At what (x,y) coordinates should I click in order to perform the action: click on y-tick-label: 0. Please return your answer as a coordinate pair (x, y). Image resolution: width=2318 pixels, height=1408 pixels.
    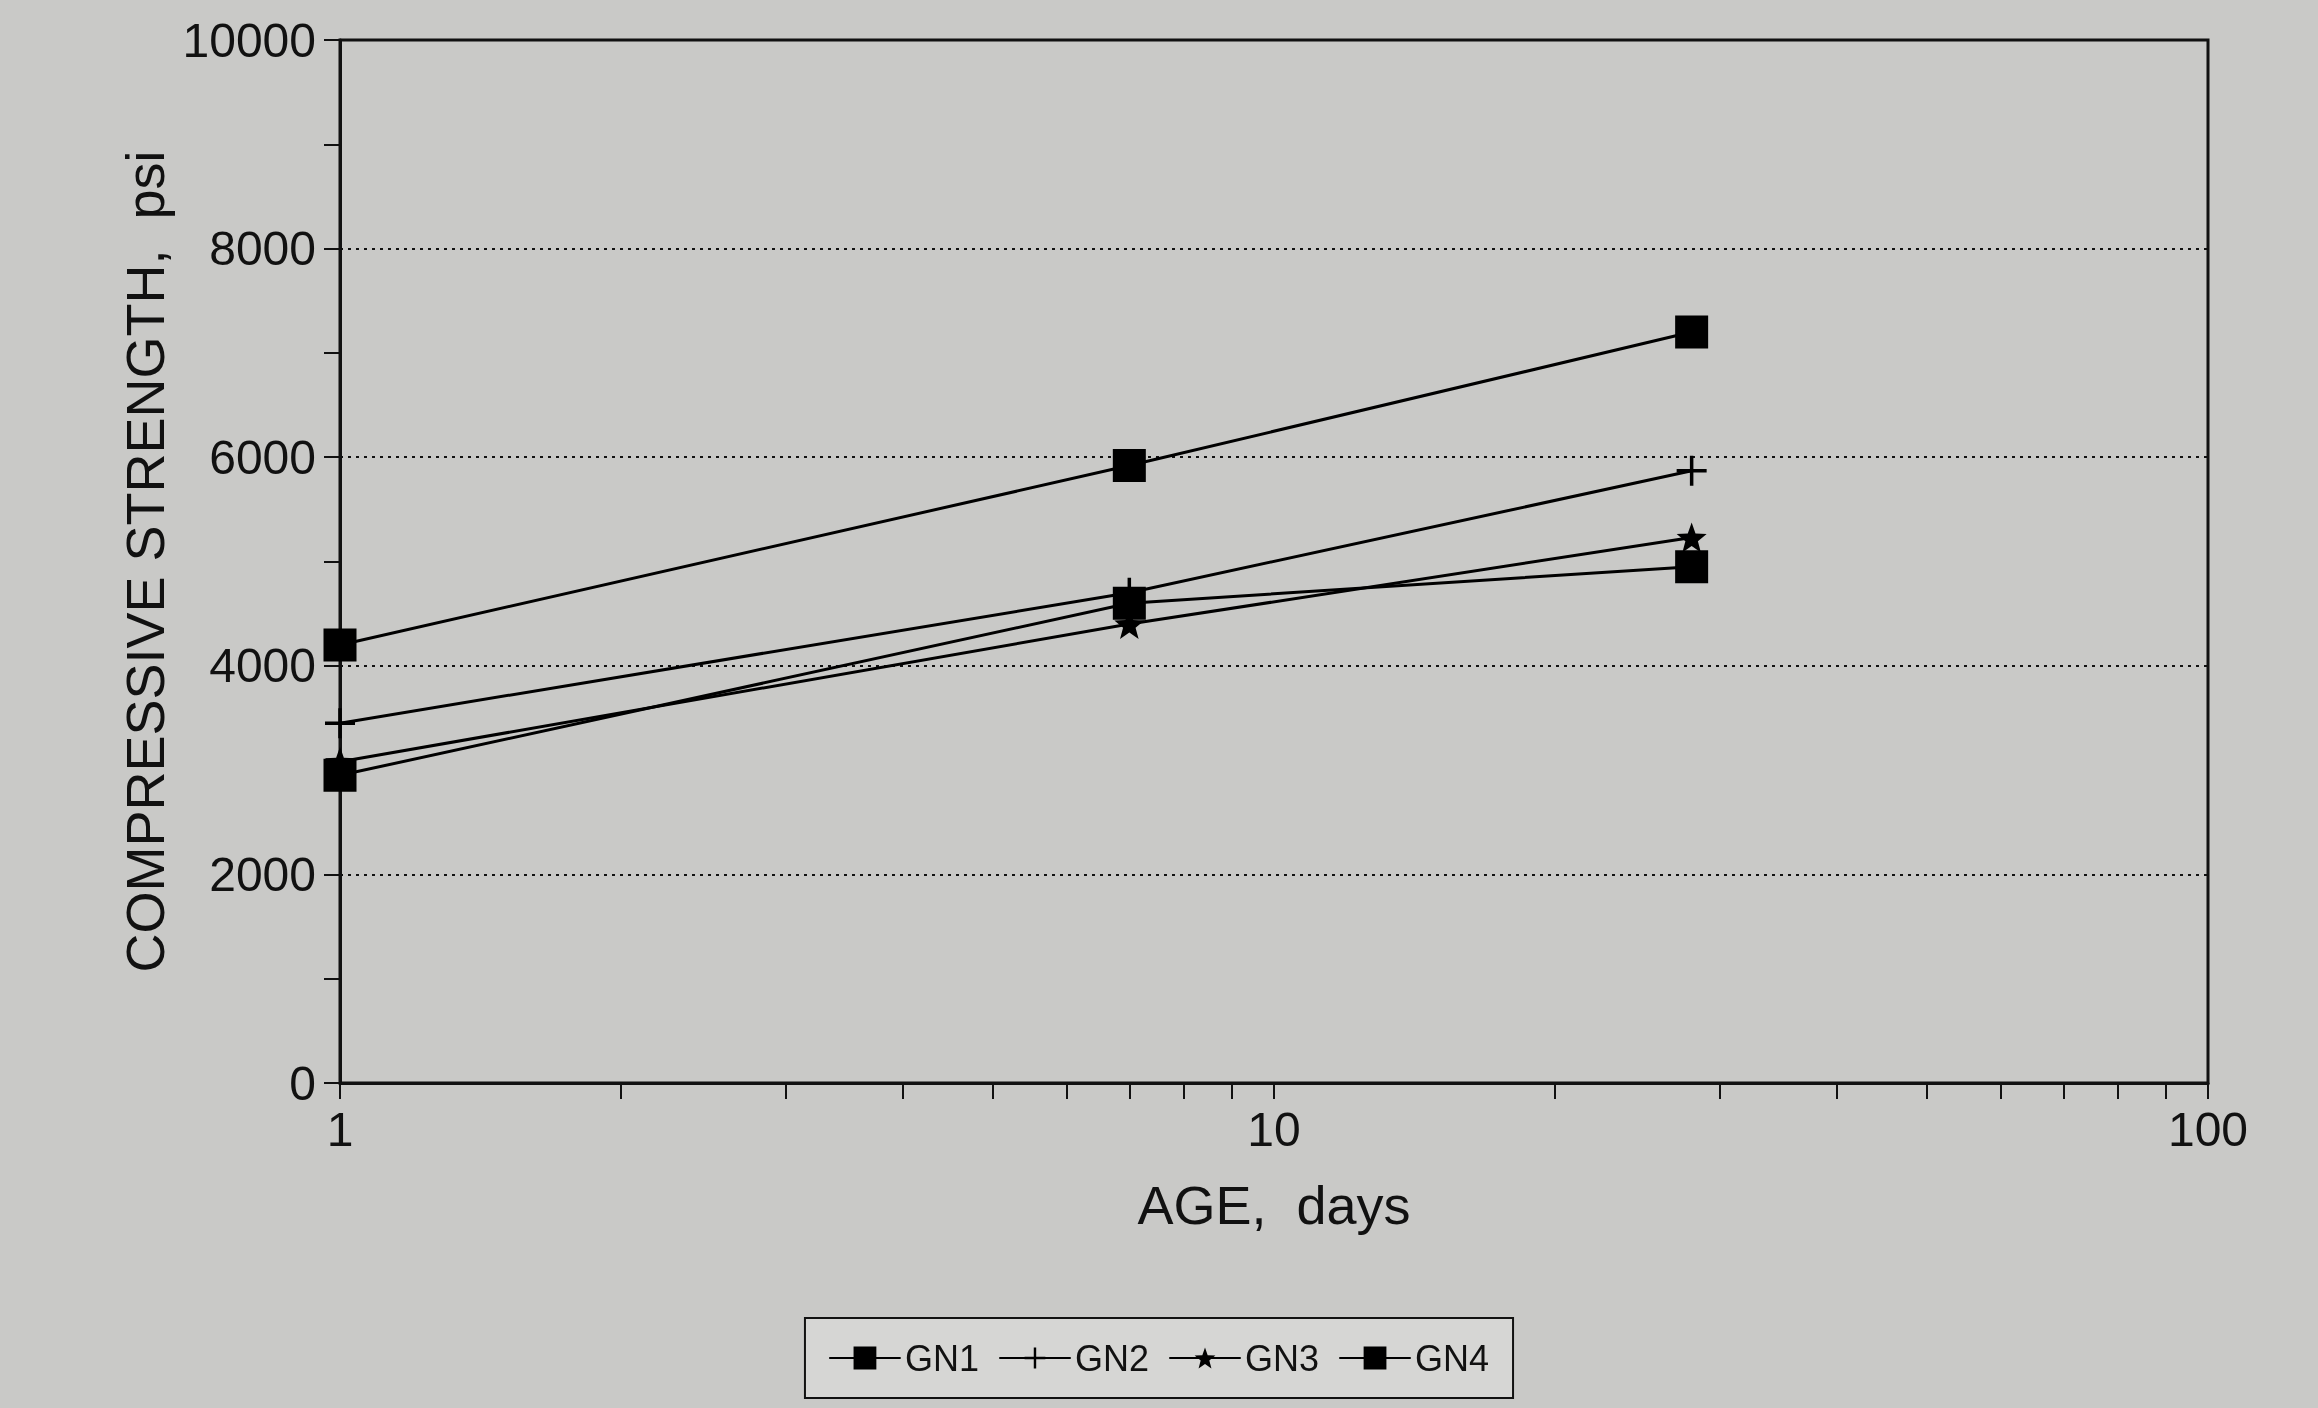
    Looking at the image, I should click on (302, 1083).